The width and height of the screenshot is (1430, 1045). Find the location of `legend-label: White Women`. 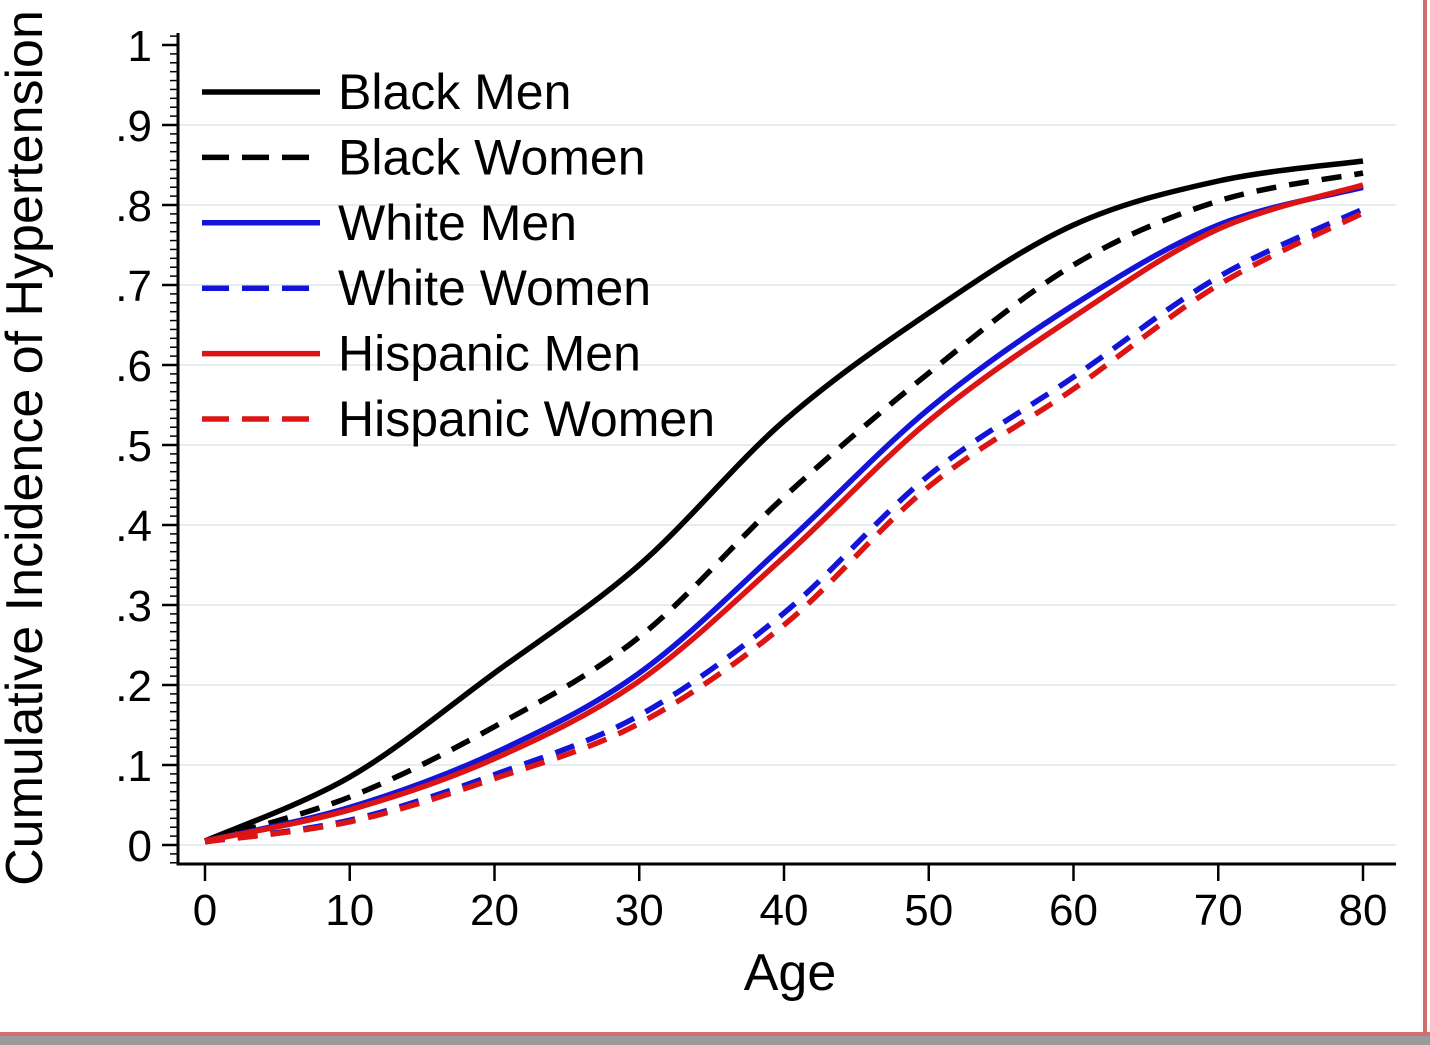

legend-label: White Women is located at coordinates (494, 288).